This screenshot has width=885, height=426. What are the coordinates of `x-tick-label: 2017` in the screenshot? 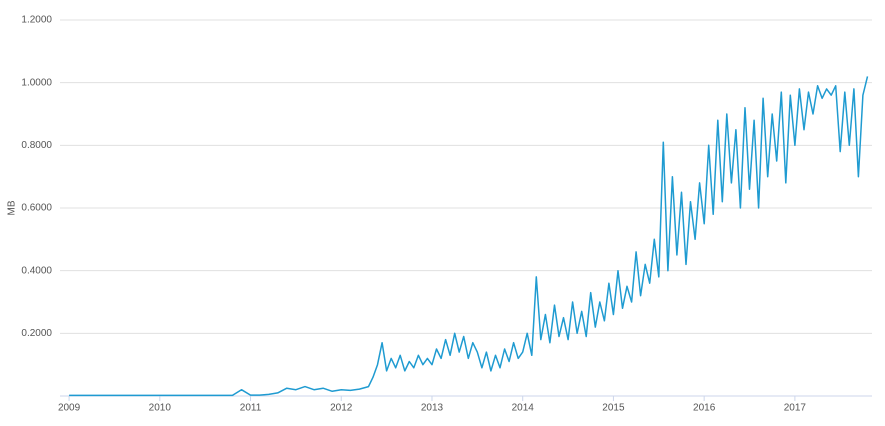 It's located at (795, 408).